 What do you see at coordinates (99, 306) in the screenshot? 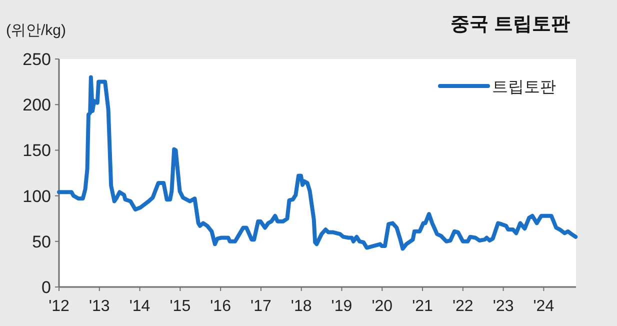
I see `x-tick-label: '13` at bounding box center [99, 306].